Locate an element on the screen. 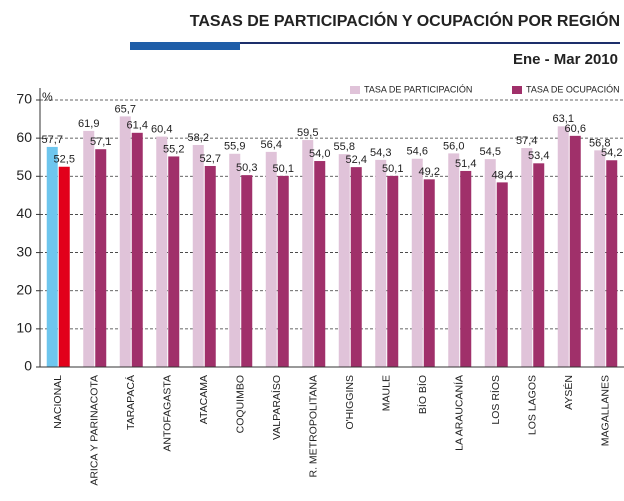 Image resolution: width=624 pixels, height=501 pixels. title-rule is located at coordinates (375, 43).